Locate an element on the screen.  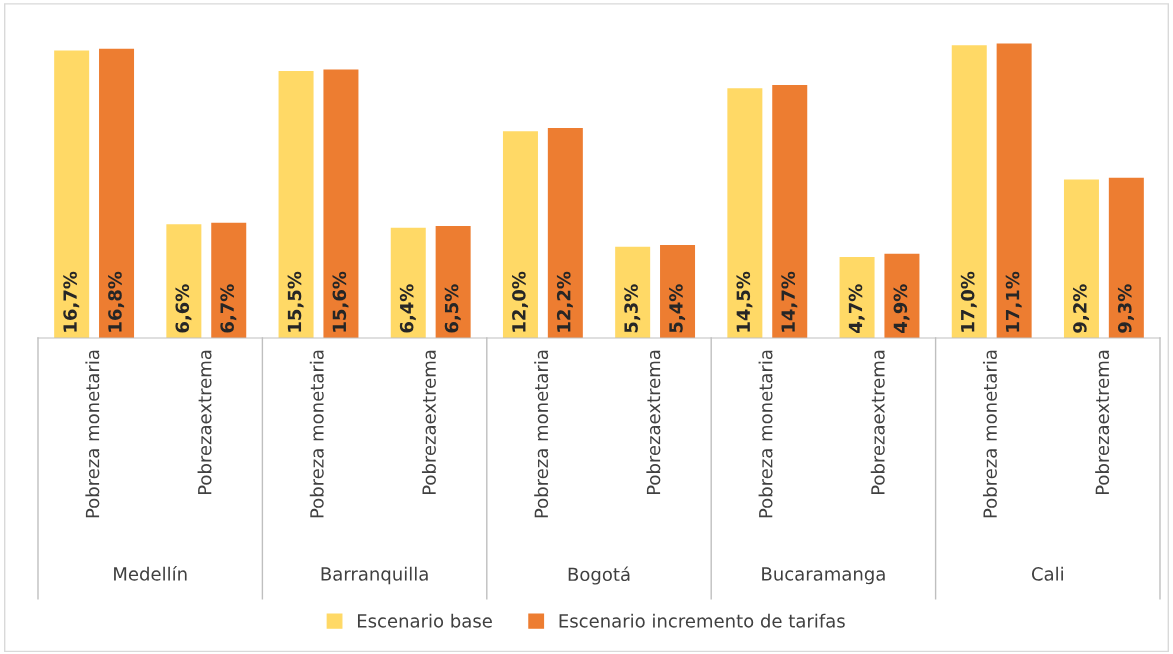
data-label: 12,2% is located at coordinates (564, 301).